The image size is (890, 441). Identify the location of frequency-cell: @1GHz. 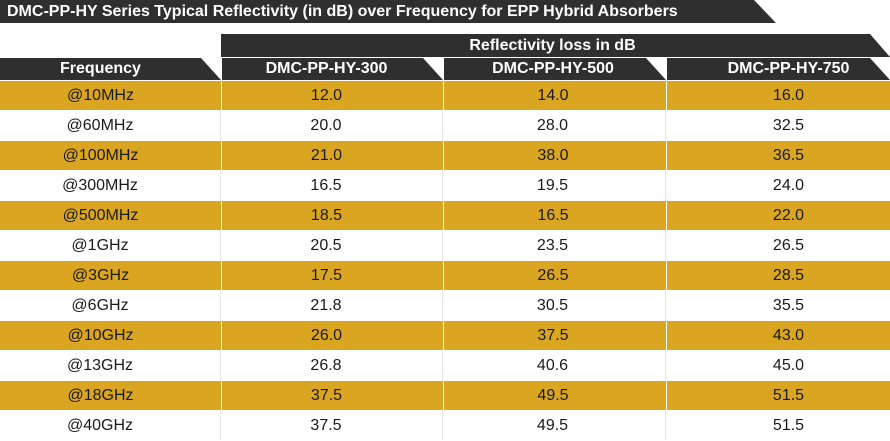
(110, 245).